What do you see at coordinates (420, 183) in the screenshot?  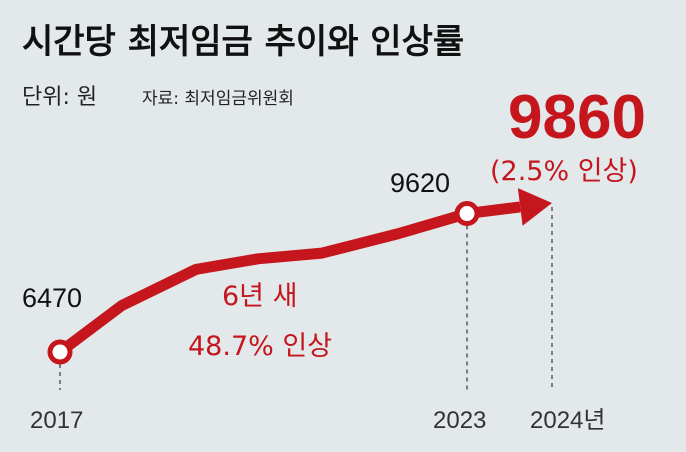 I see `data-label-2023: 9620` at bounding box center [420, 183].